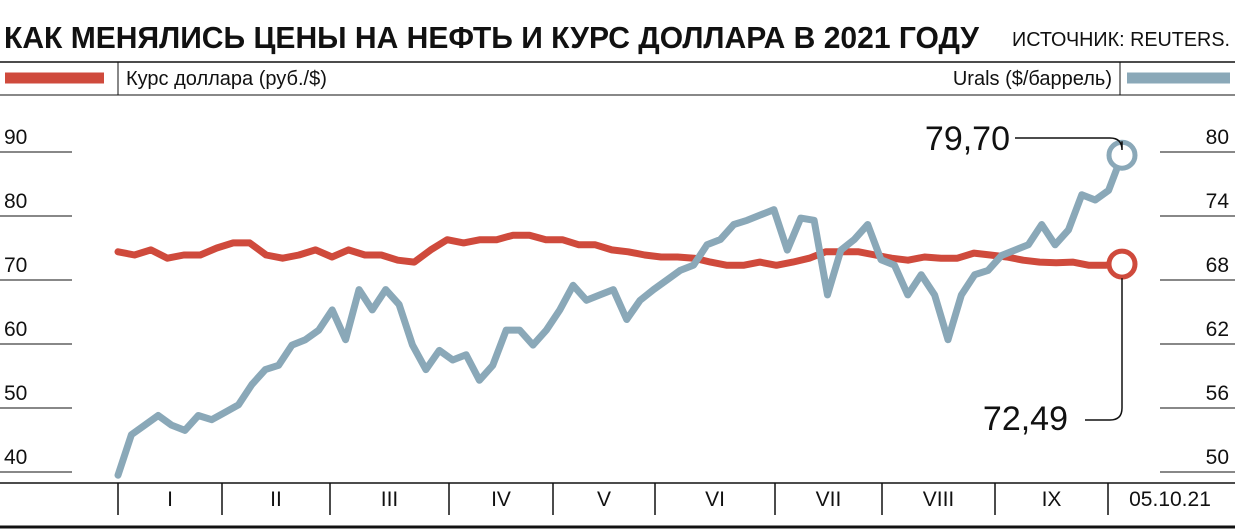 This screenshot has width=1235, height=531. Describe the element at coordinates (1121, 40) in the screenshot. I see `source: ИСТОЧНИК: REUTERS.` at that location.